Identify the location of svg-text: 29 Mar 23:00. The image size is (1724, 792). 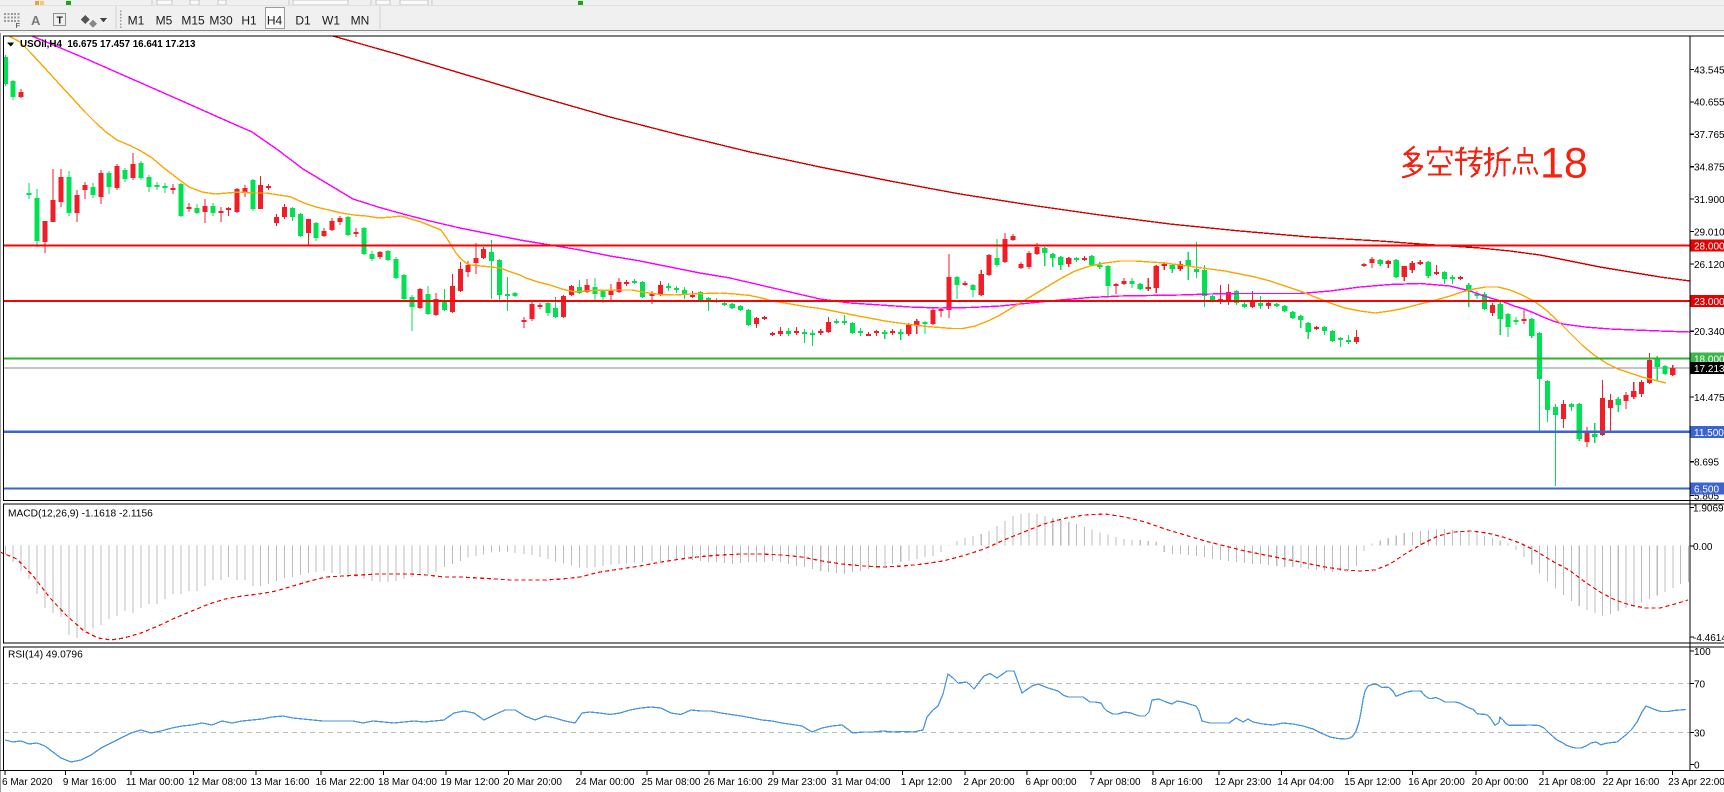
(797, 782).